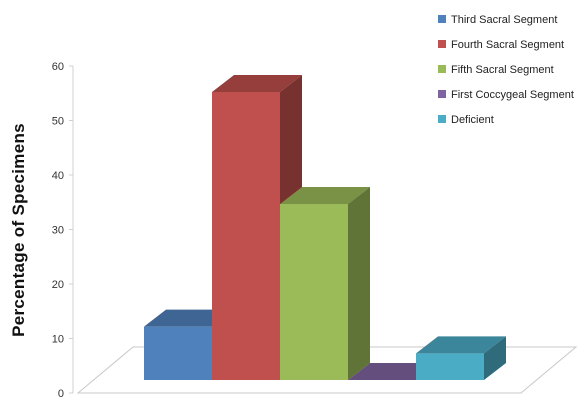 This screenshot has height=398, width=579. I want to click on legend-item: First Coccygeal Segment, so click(506, 95).